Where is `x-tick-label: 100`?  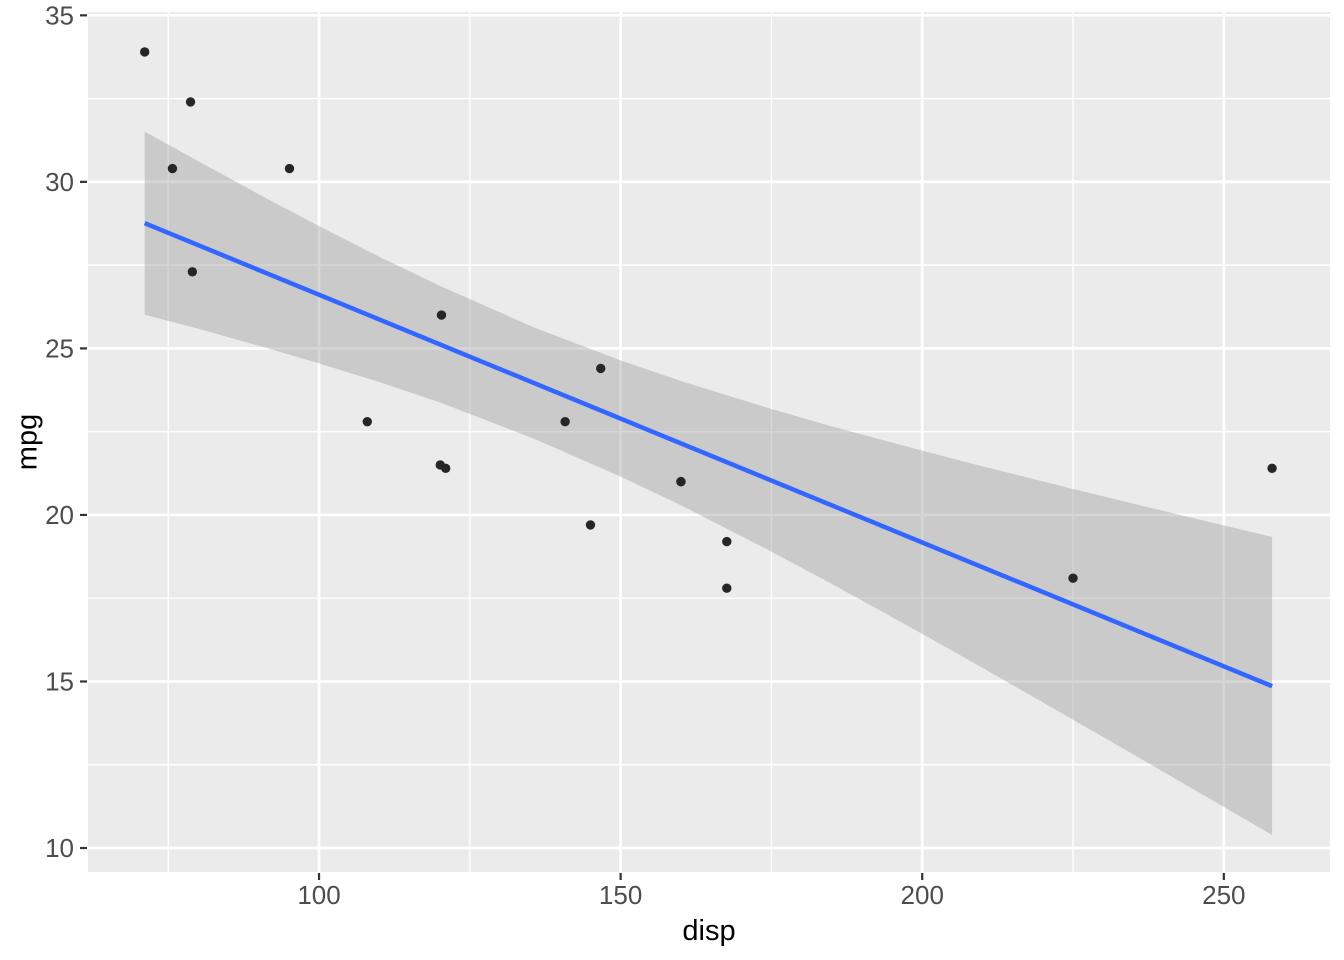 x-tick-label: 100 is located at coordinates (318, 895).